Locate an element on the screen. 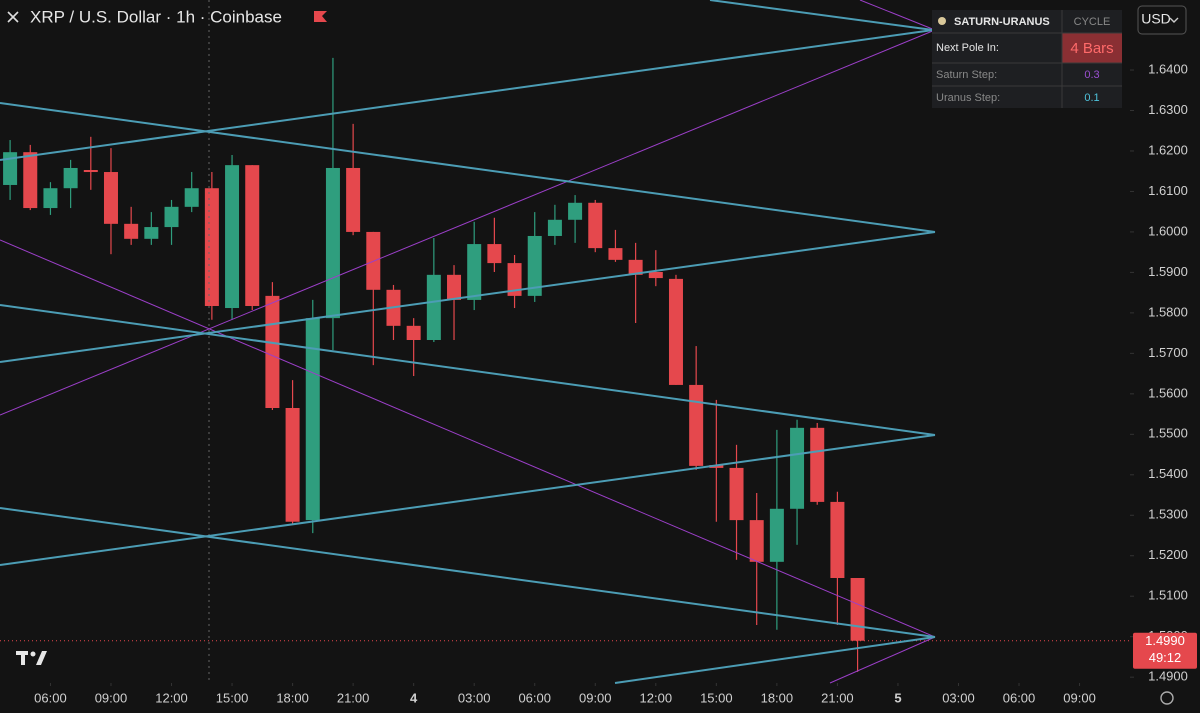 The width and height of the screenshot is (1200, 713). table-name: SATURN-URANUS is located at coordinates (1002, 22).